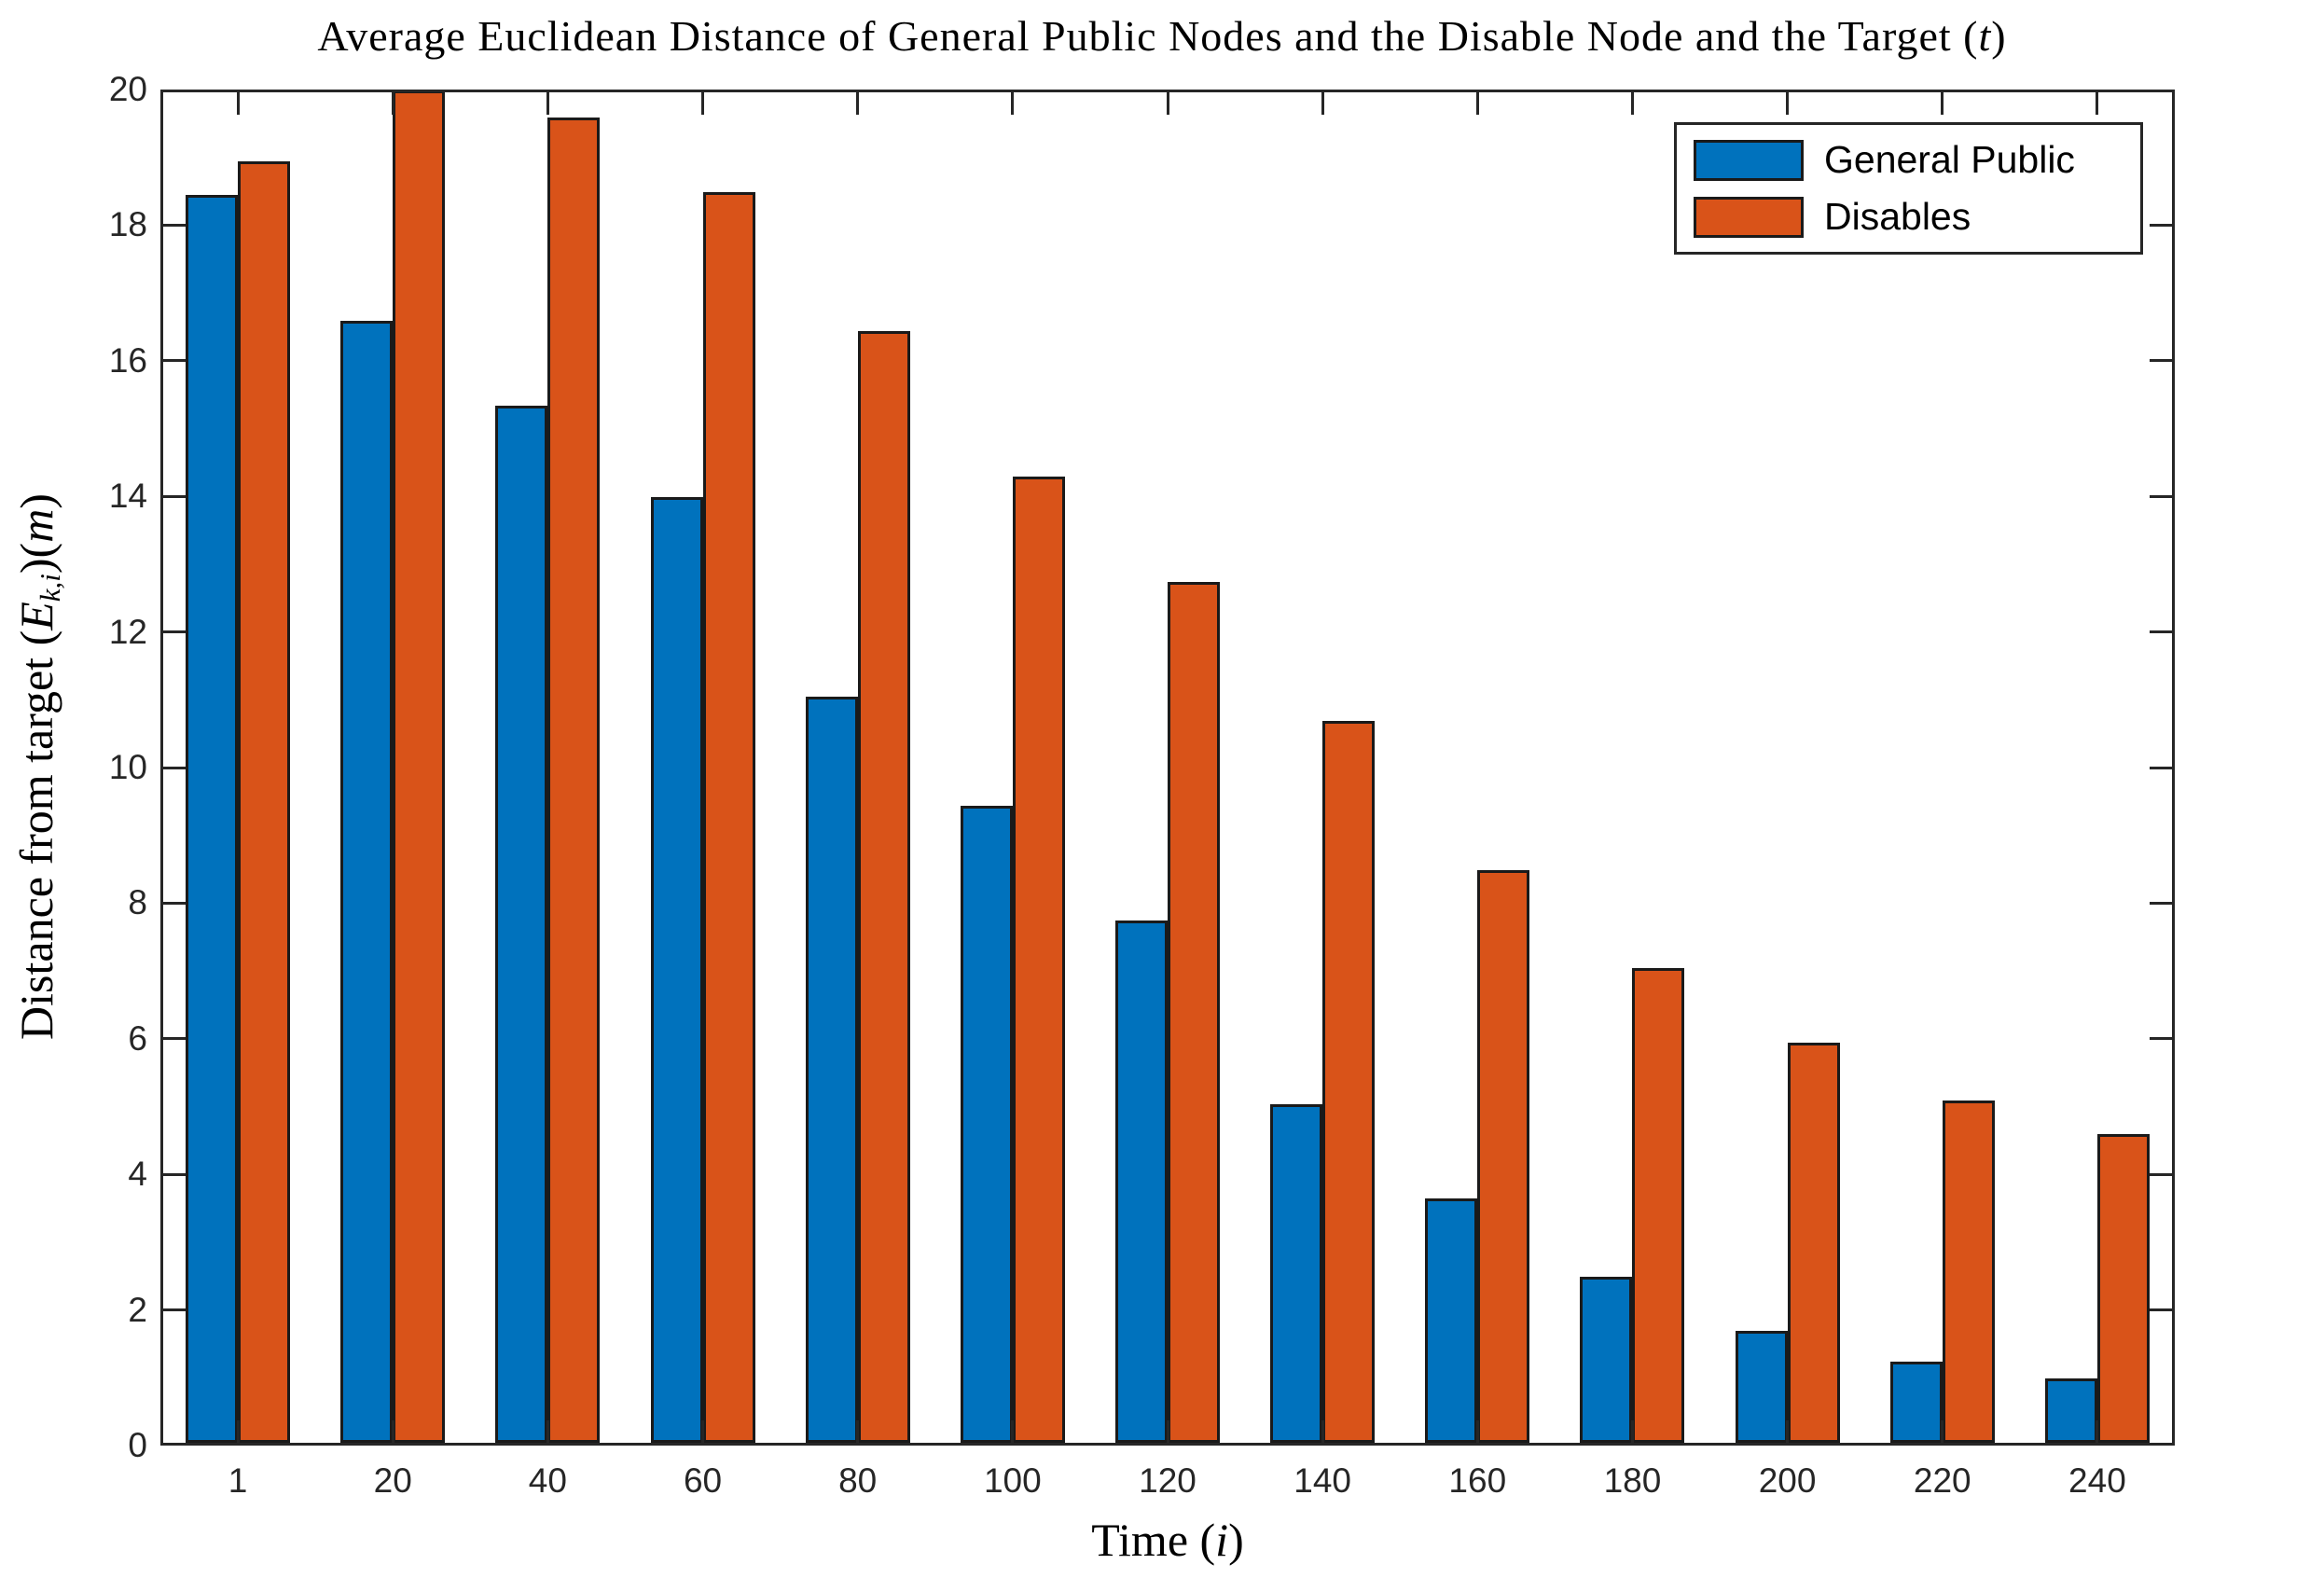  I want to click on chart-title-close-paren: ), so click(1999, 36).